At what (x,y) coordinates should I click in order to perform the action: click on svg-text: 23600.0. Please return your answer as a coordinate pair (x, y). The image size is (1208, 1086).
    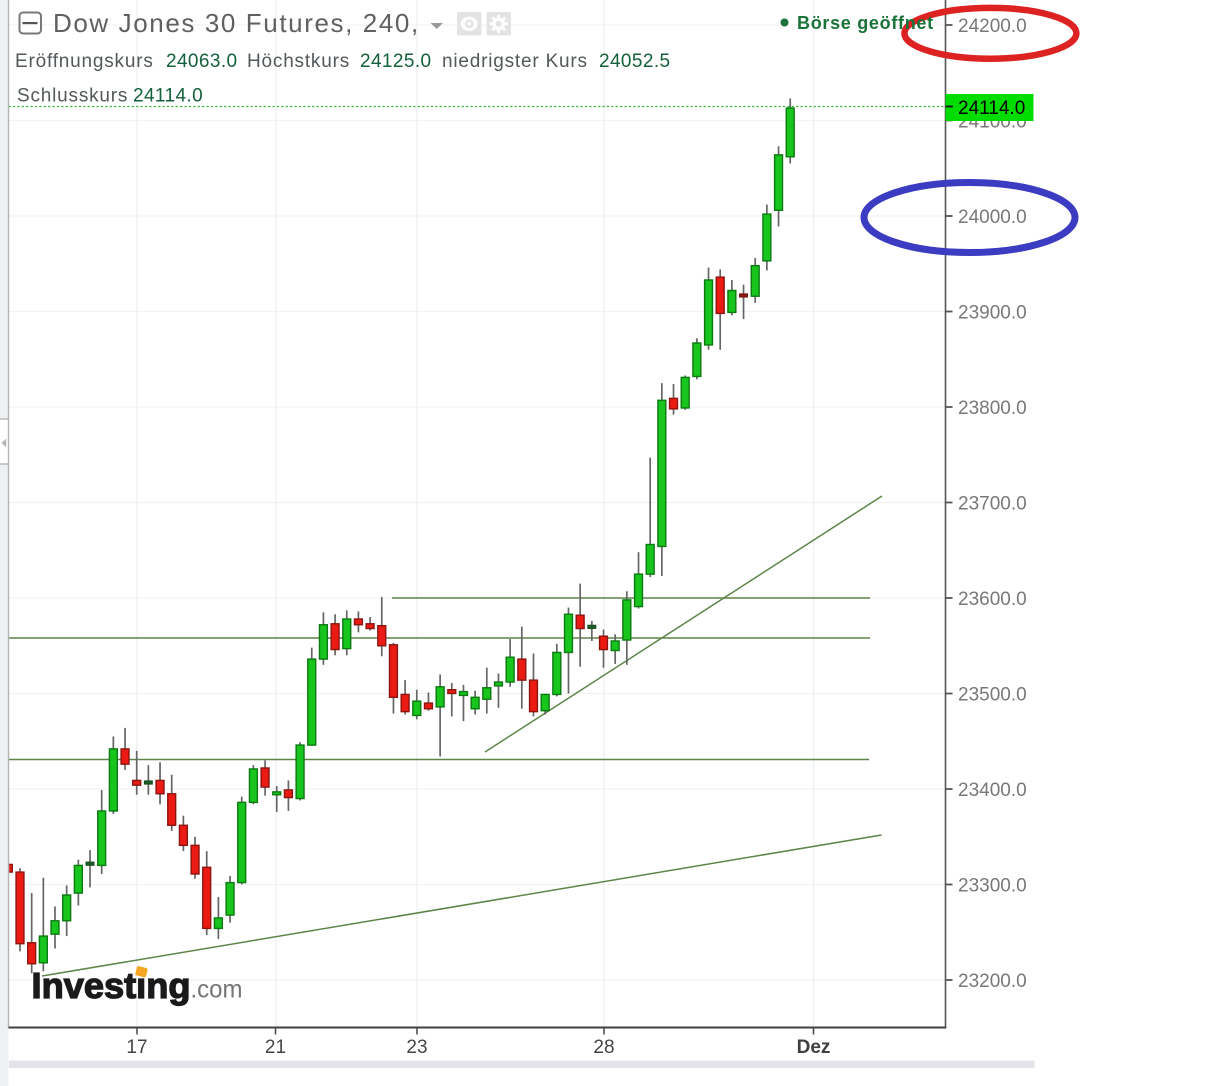
    Looking at the image, I should click on (992, 599).